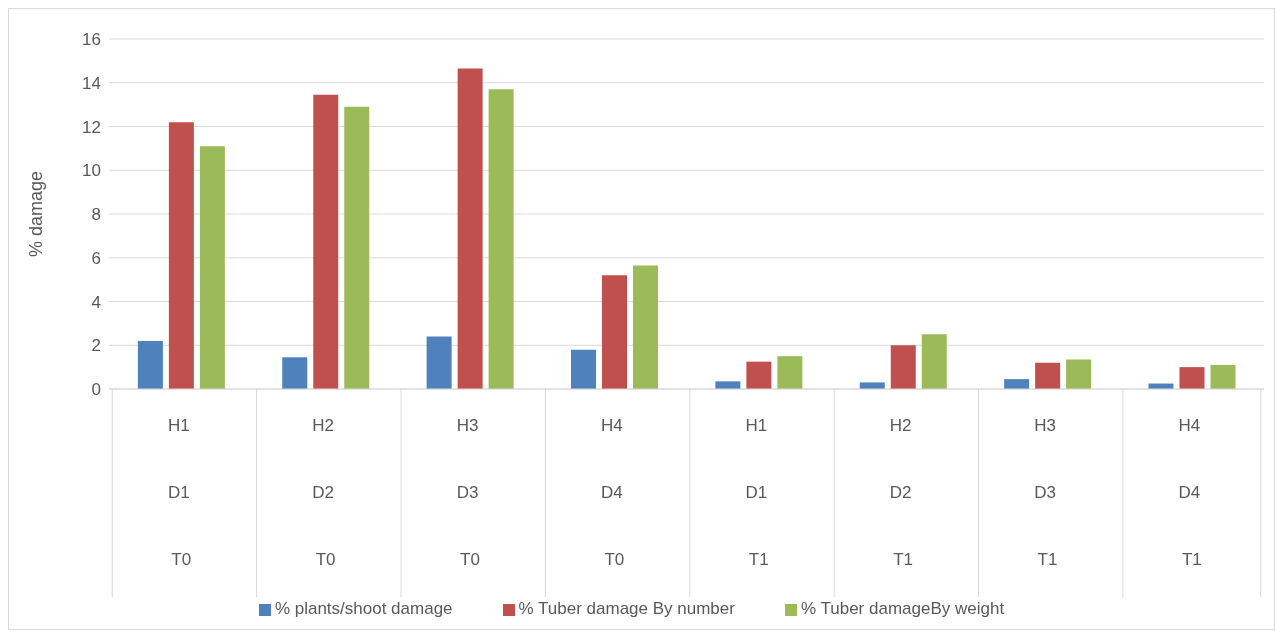 This screenshot has width=1275, height=634. Describe the element at coordinates (91, 171) in the screenshot. I see `y-tick-label: 10` at that location.